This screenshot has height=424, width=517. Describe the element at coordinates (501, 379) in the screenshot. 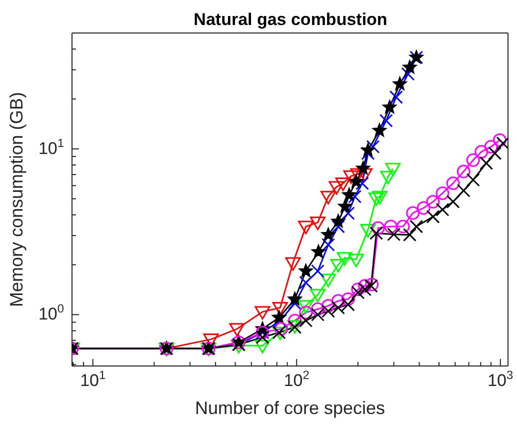

I see `x-tick-label: 10$^{3}$` at that location.